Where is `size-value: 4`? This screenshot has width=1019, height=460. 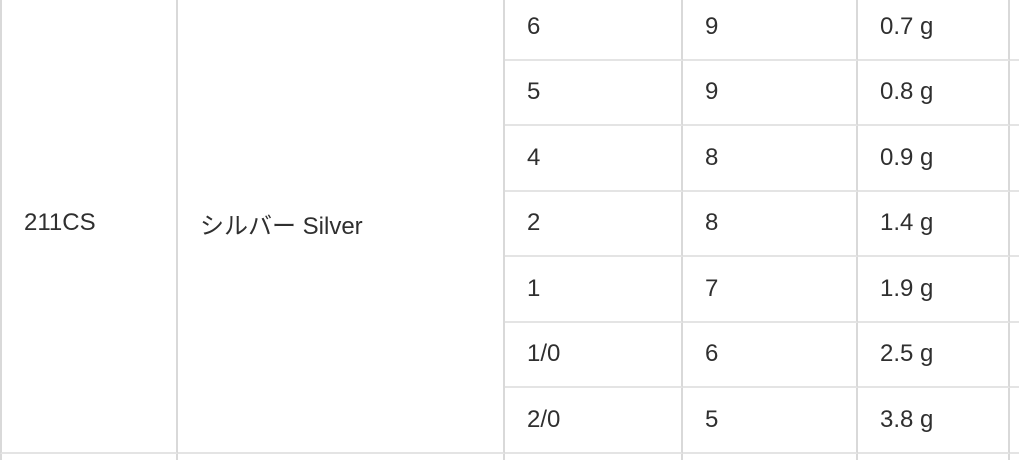
size-value: 4 is located at coordinates (534, 157).